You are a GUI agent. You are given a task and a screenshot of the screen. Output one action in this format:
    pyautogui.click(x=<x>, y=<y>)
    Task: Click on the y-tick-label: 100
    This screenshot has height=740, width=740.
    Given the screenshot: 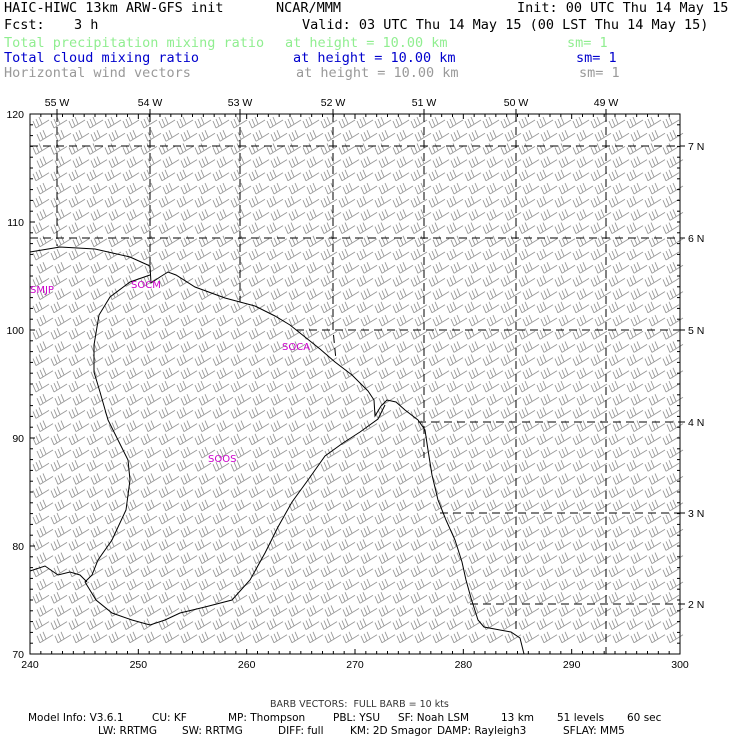 What is the action you would take?
    pyautogui.click(x=15, y=331)
    